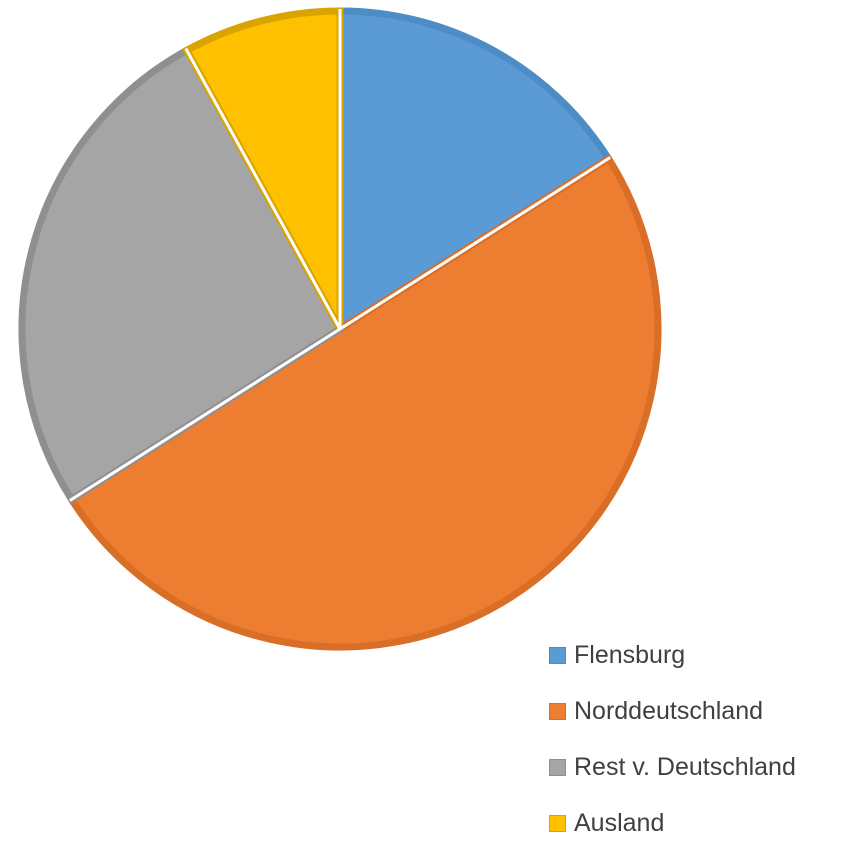 This screenshot has height=862, width=844. What do you see at coordinates (475, 243) in the screenshot?
I see `slice-separator-norddeutschland` at bounding box center [475, 243].